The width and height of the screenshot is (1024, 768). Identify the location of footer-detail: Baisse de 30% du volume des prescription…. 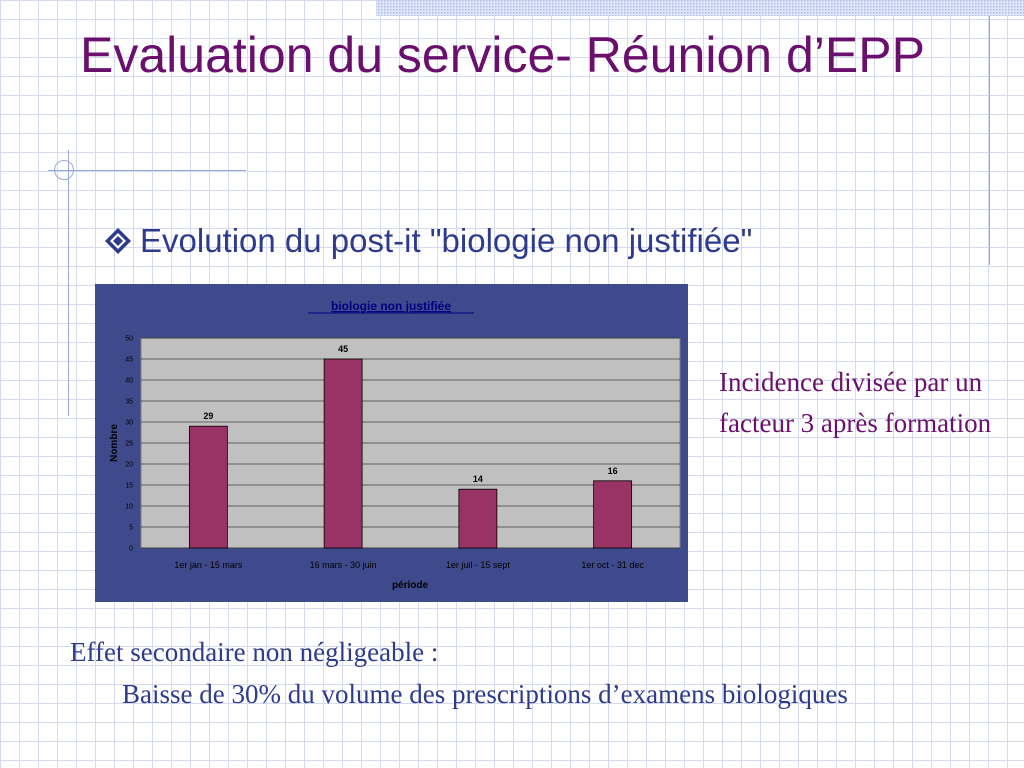
(485, 694).